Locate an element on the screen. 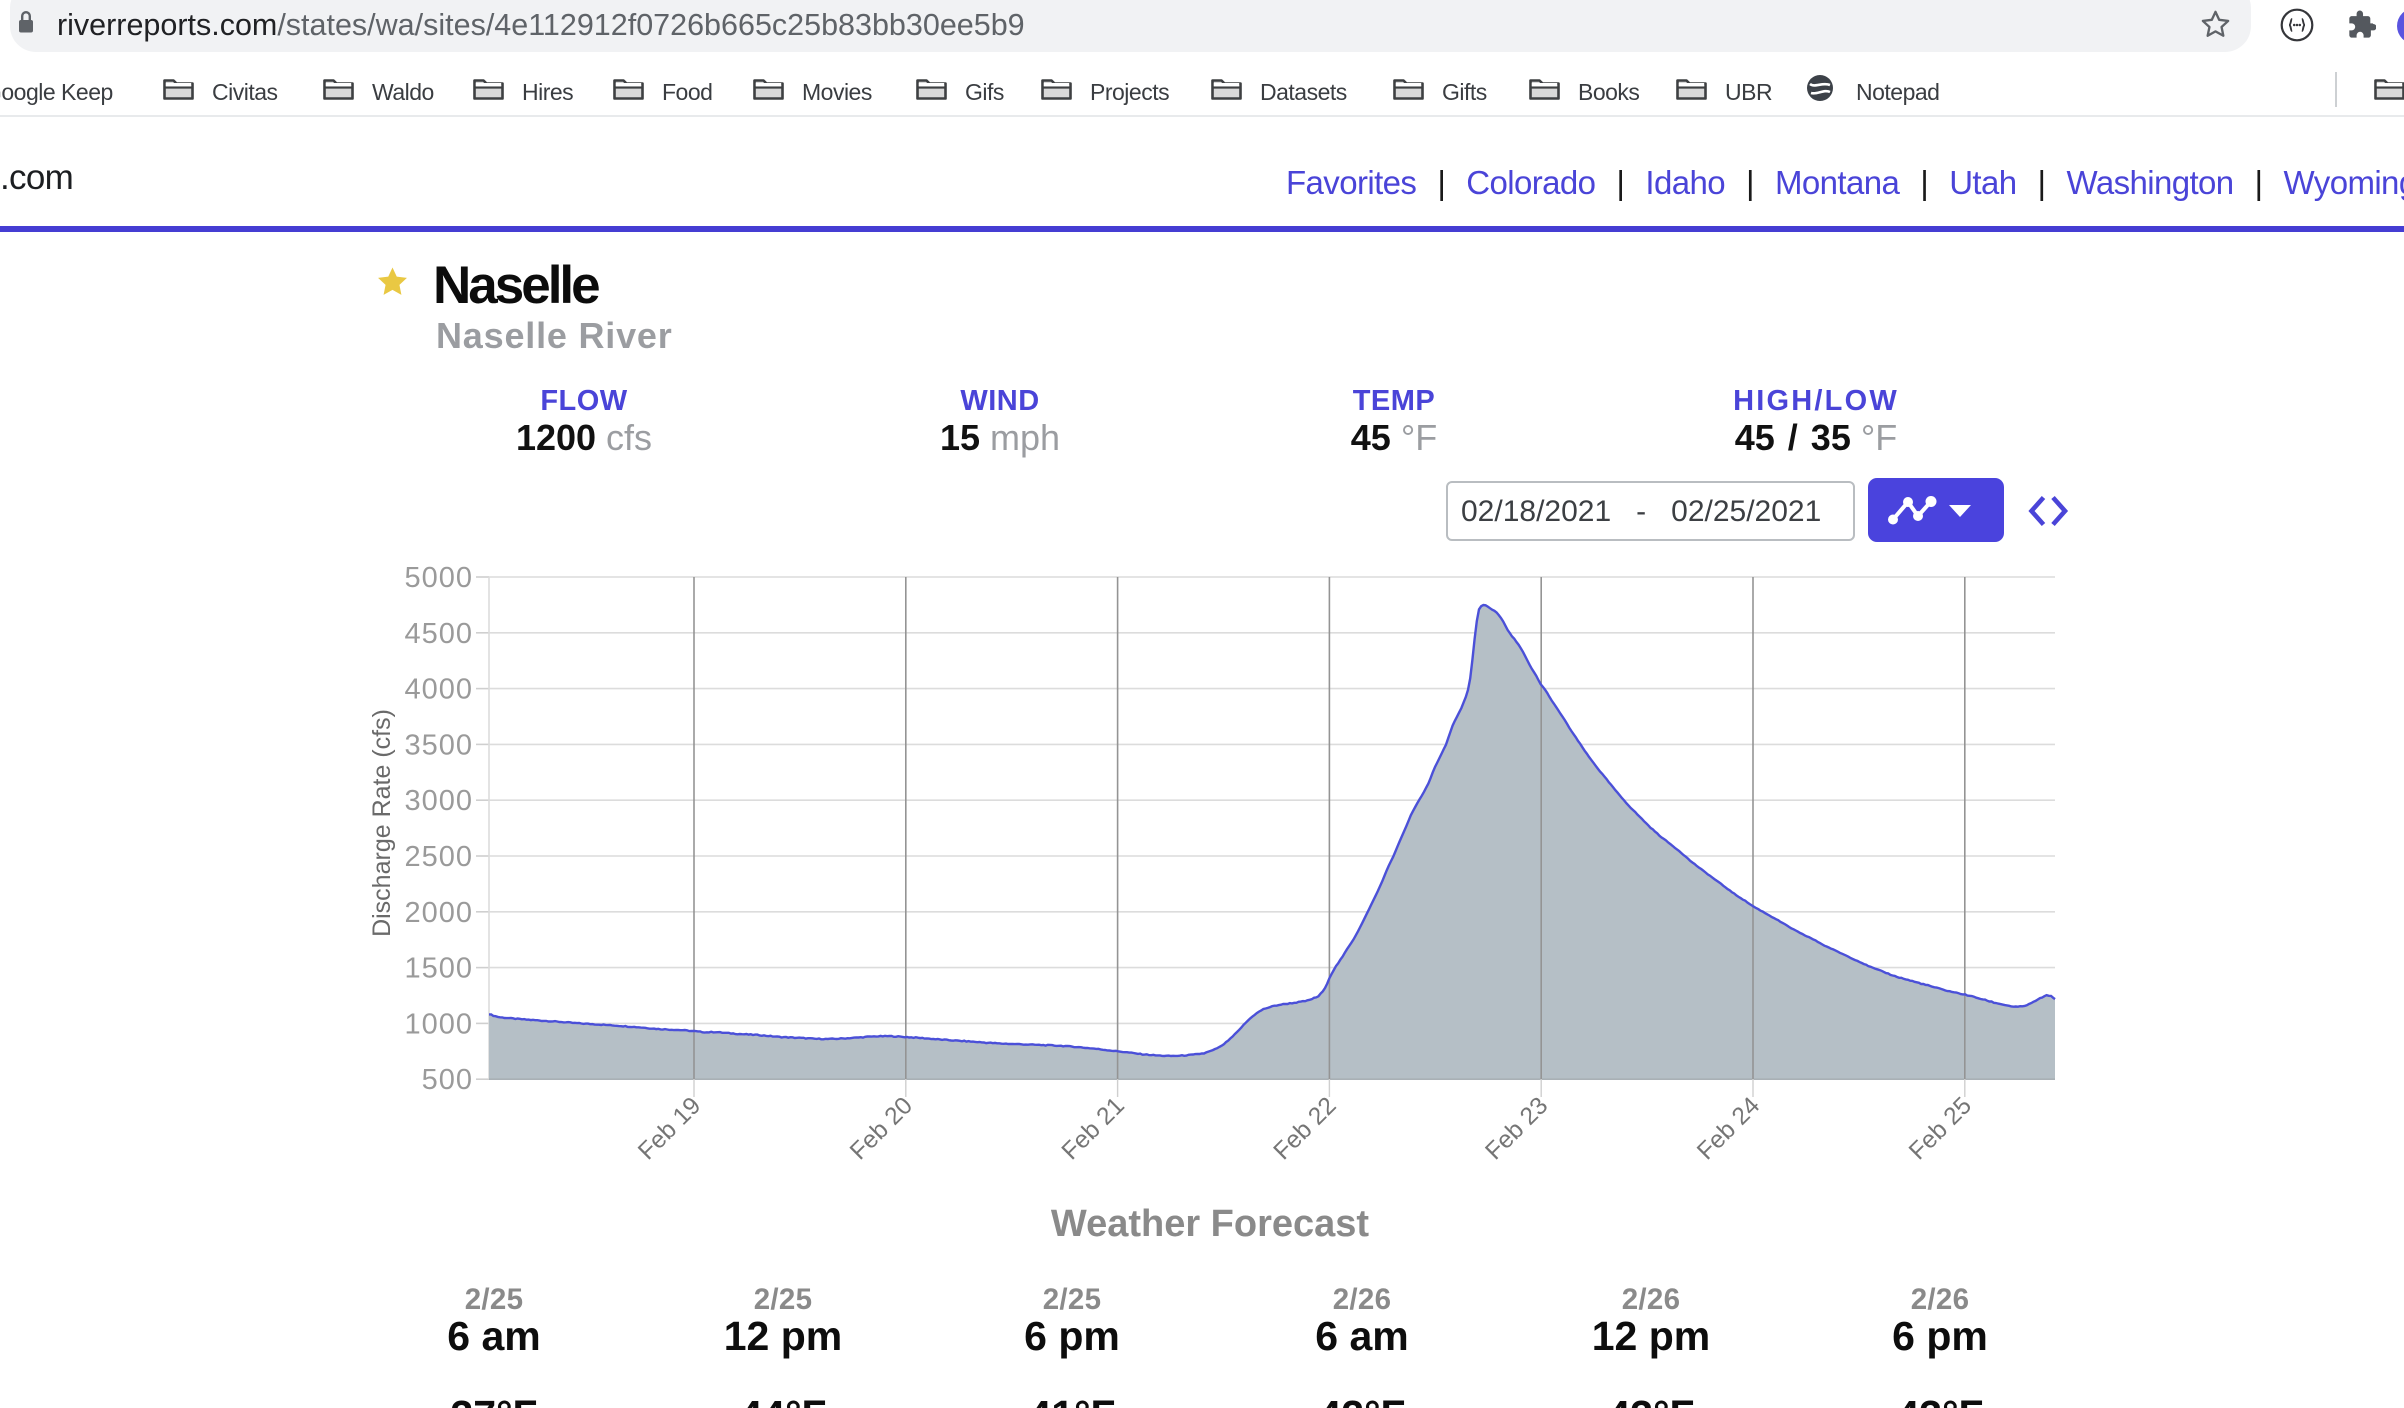 This screenshot has height=1408, width=2404. svg-text: 1000 is located at coordinates (438, 1024).